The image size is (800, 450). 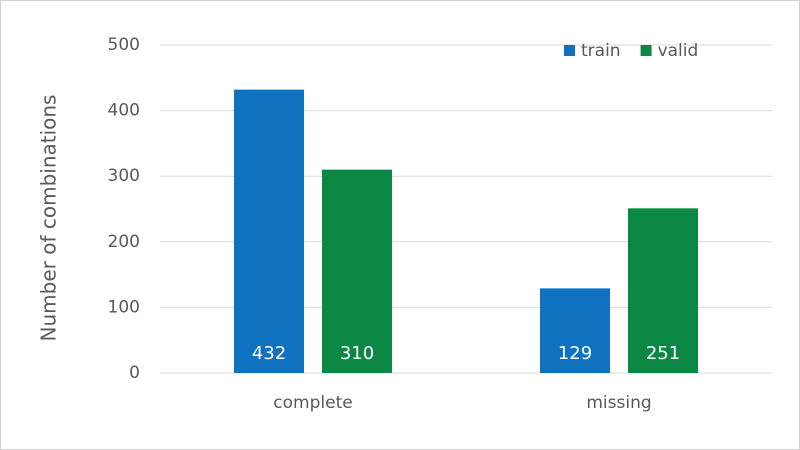 What do you see at coordinates (124, 45) in the screenshot?
I see `y-tick-label: 500` at bounding box center [124, 45].